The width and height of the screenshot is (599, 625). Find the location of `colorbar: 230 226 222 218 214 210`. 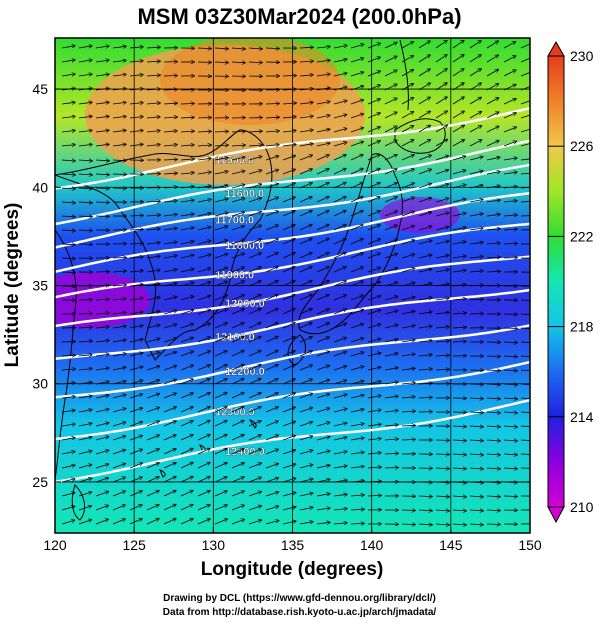

colorbar: 230 226 222 218 214 210 is located at coordinates (570, 282).